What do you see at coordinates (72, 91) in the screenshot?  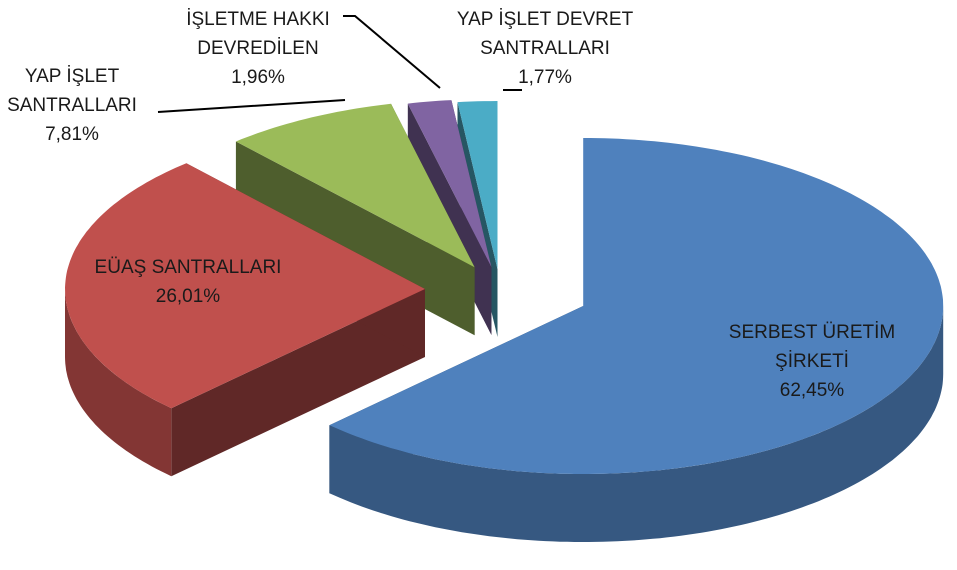 I see `category-label: YAP İŞLET SANTRALLARI` at bounding box center [72, 91].